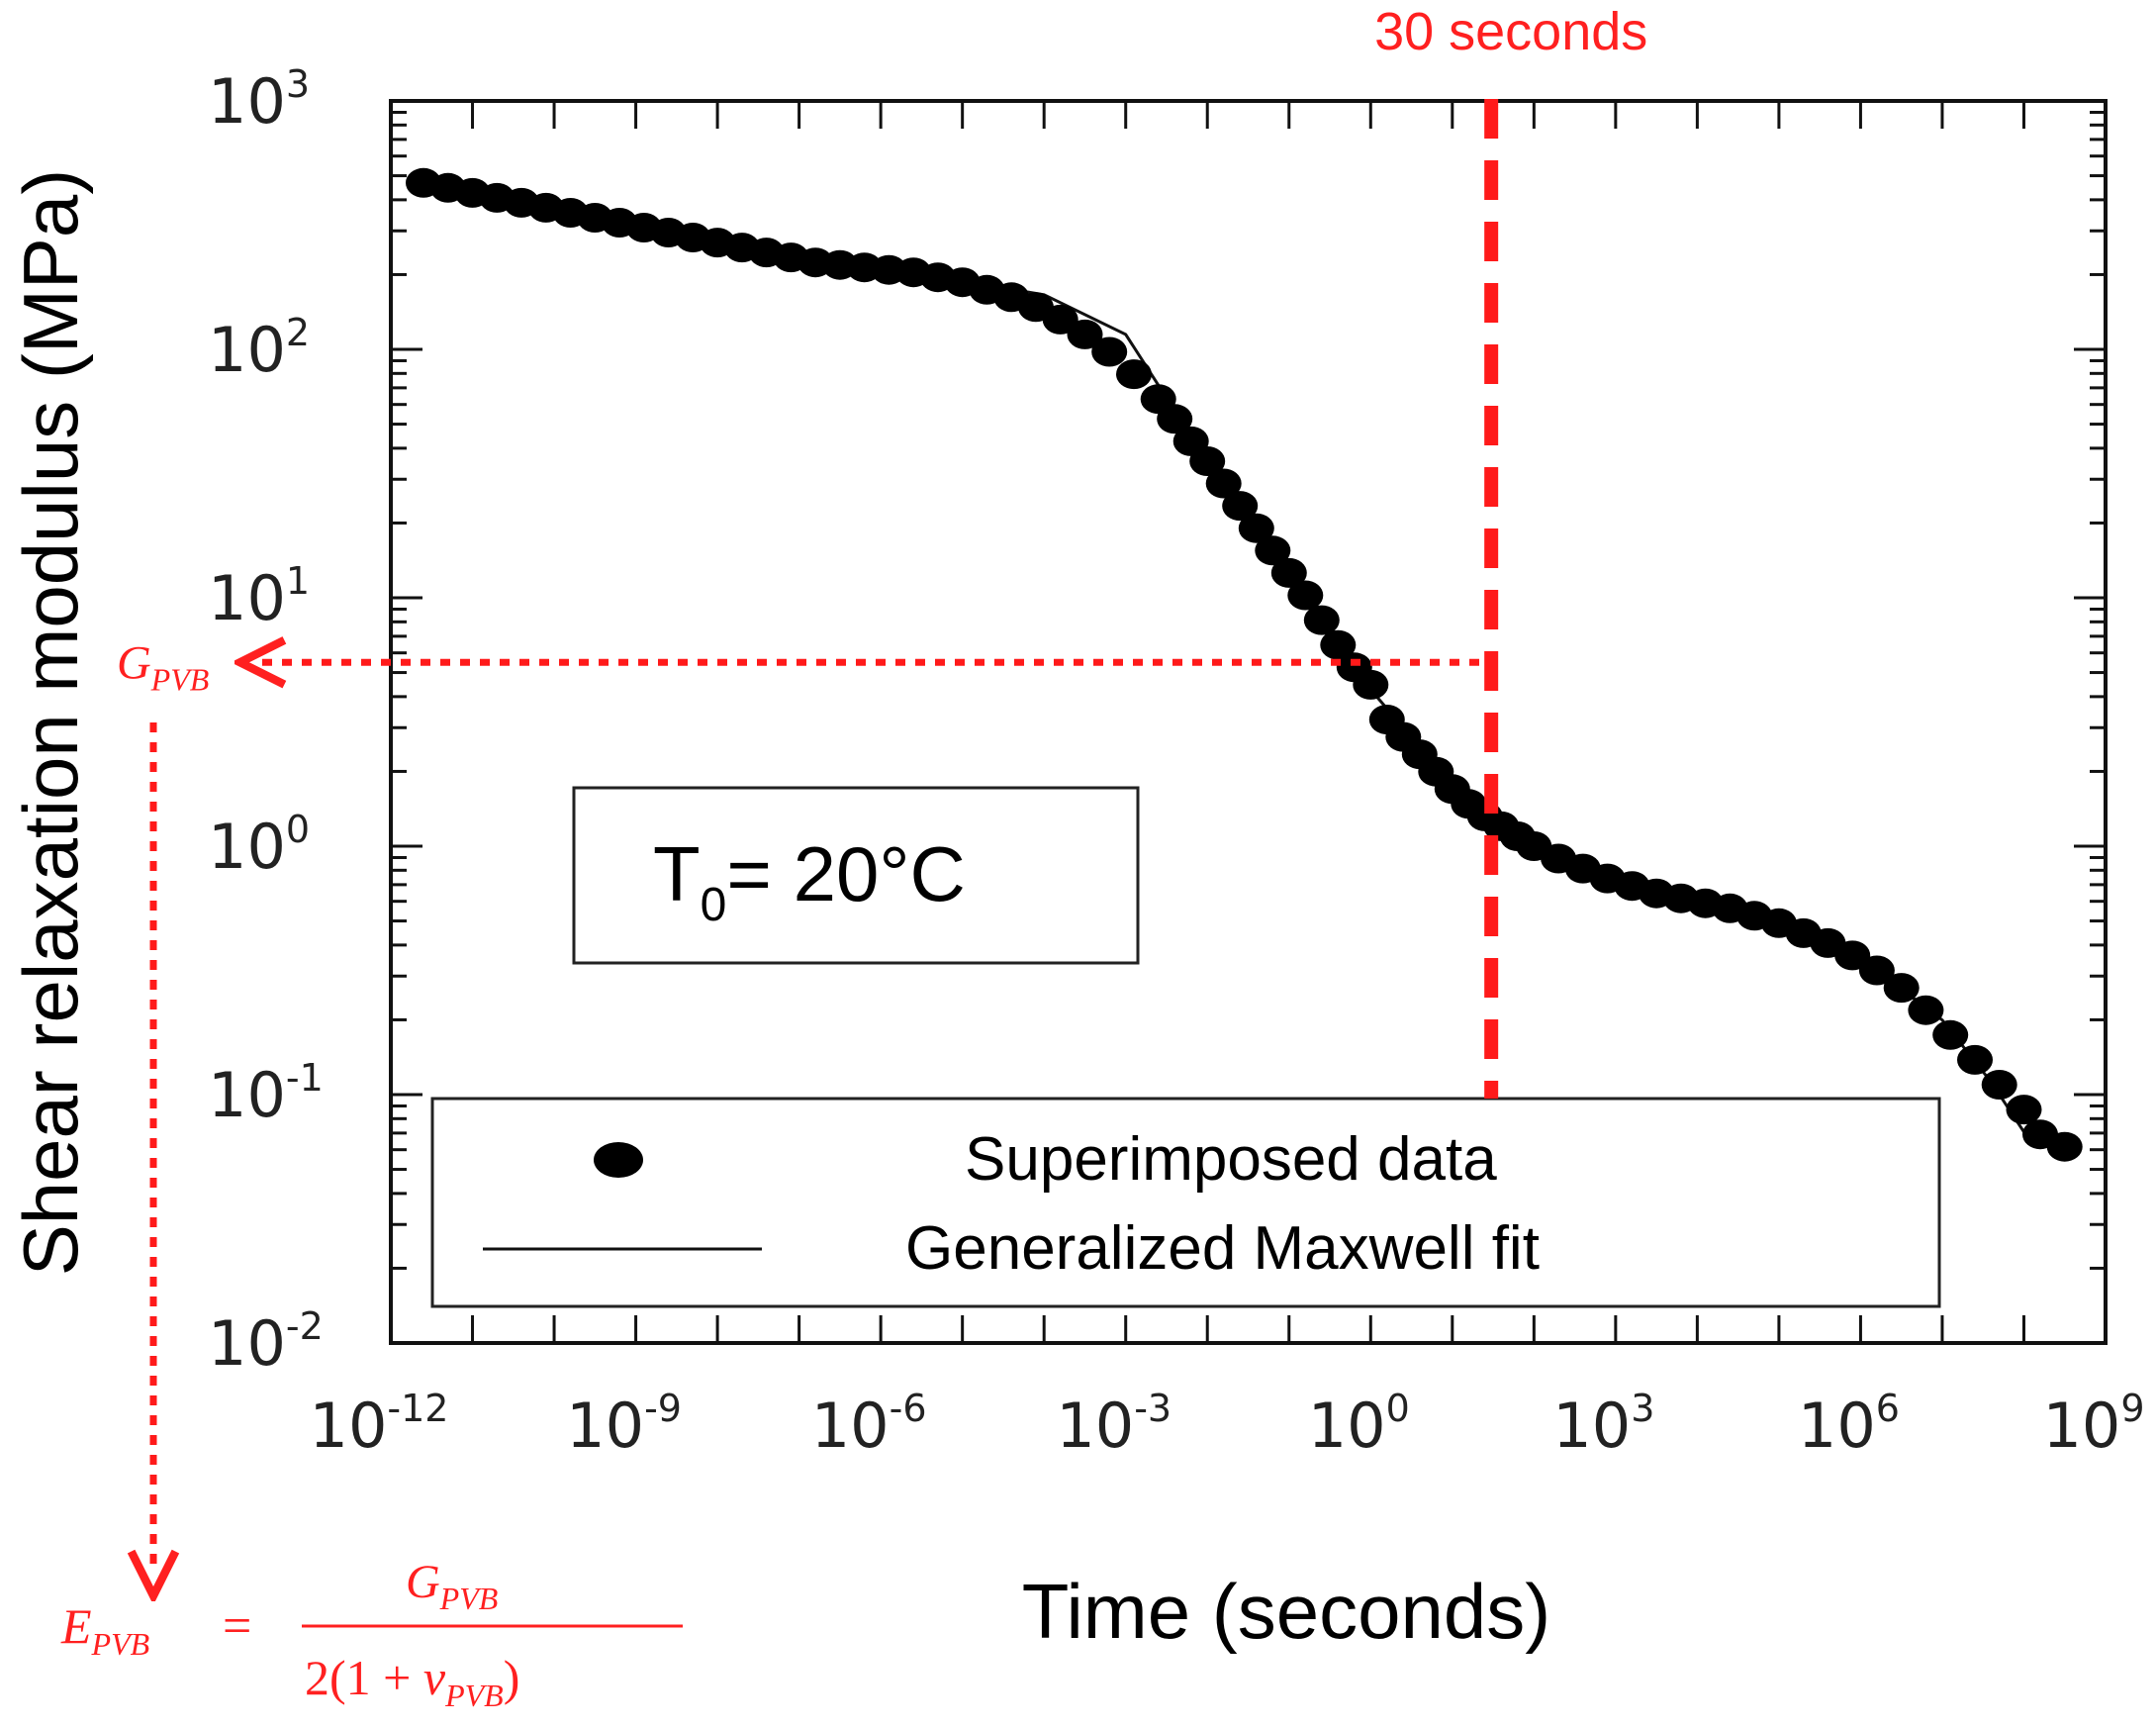  I want to click on y-tick-label: 10², so click(259, 349).